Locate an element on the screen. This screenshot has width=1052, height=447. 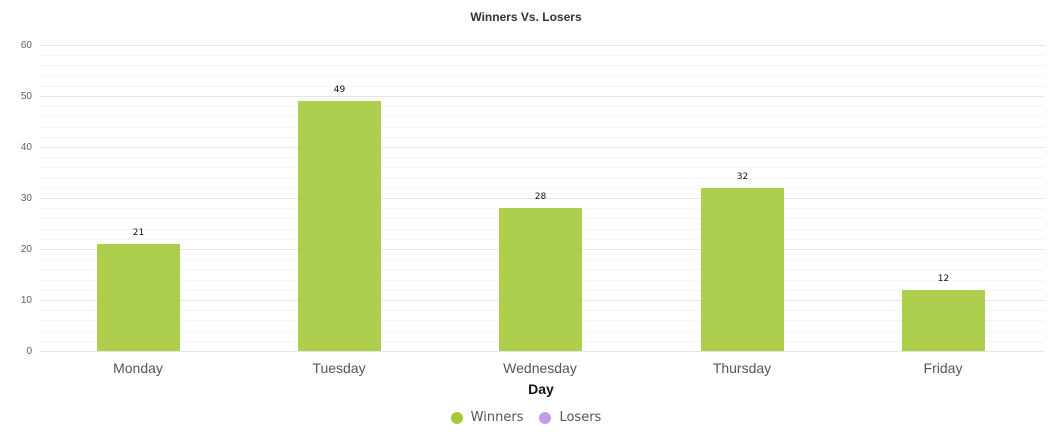
y-tick: 40 is located at coordinates (26, 147).